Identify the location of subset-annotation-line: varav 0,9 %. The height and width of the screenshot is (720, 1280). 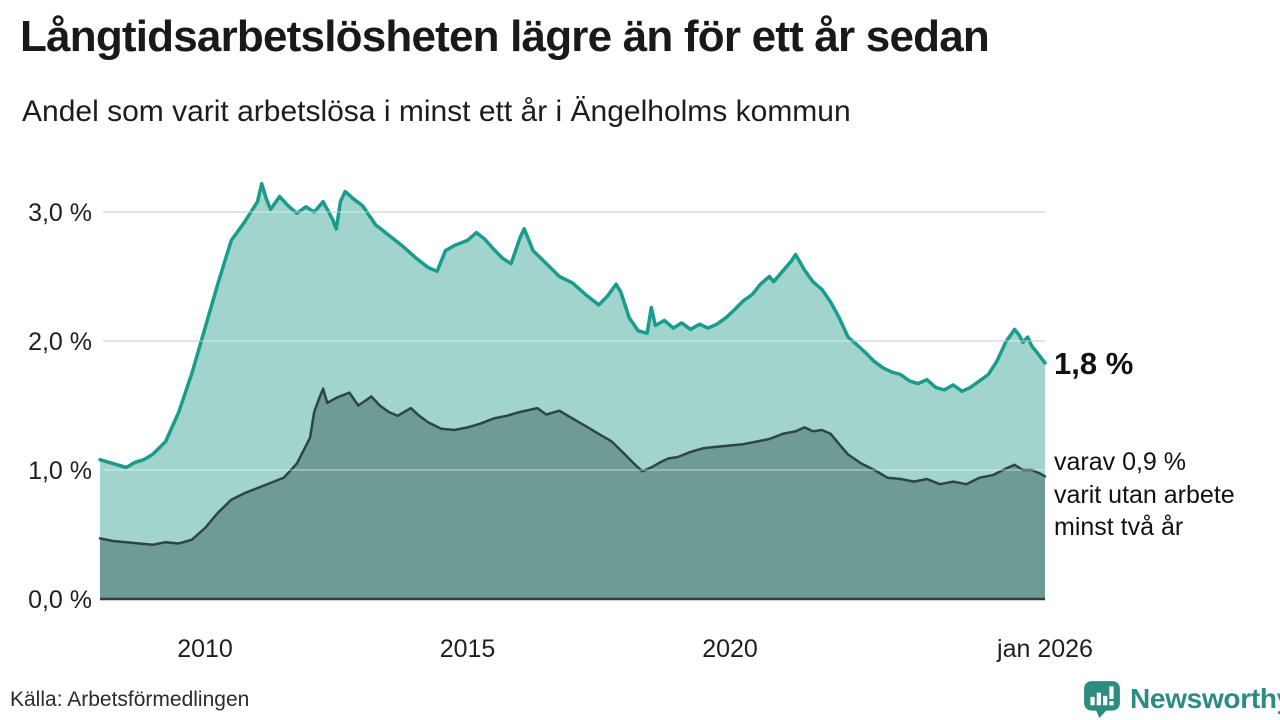
(1120, 462).